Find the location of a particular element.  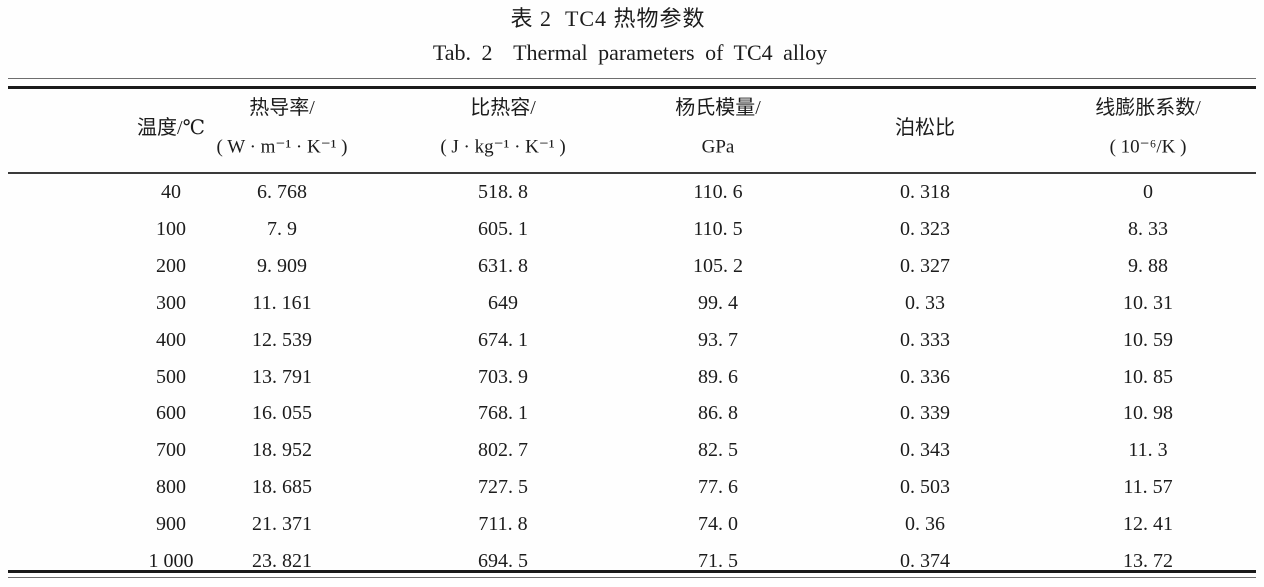

column-unit: ( 10⁻⁶/K ) is located at coordinates (1148, 147).